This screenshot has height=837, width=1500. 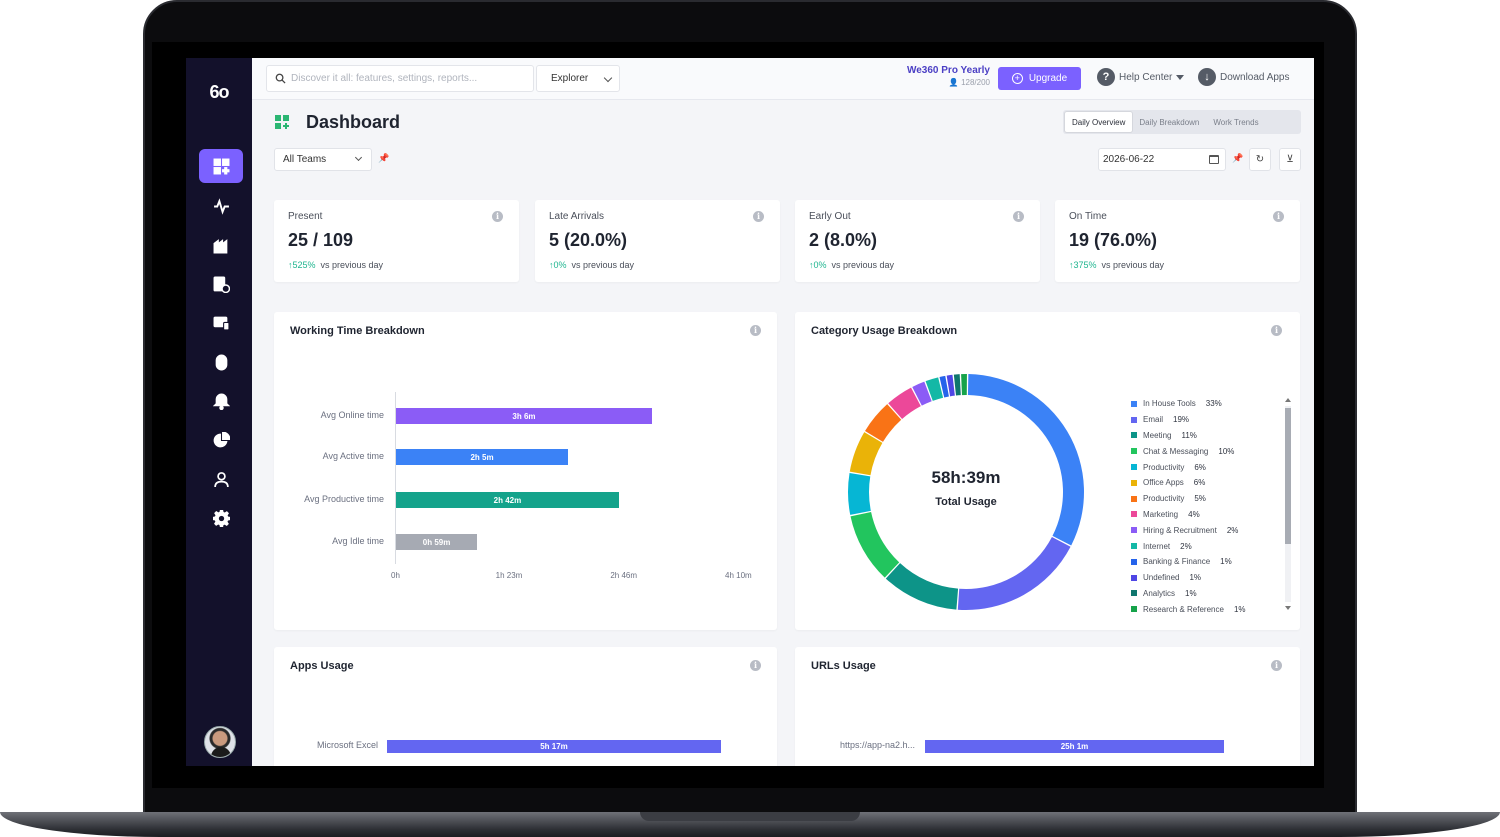 I want to click on download-apps-button: ↓ Download Apps, so click(x=1244, y=77).